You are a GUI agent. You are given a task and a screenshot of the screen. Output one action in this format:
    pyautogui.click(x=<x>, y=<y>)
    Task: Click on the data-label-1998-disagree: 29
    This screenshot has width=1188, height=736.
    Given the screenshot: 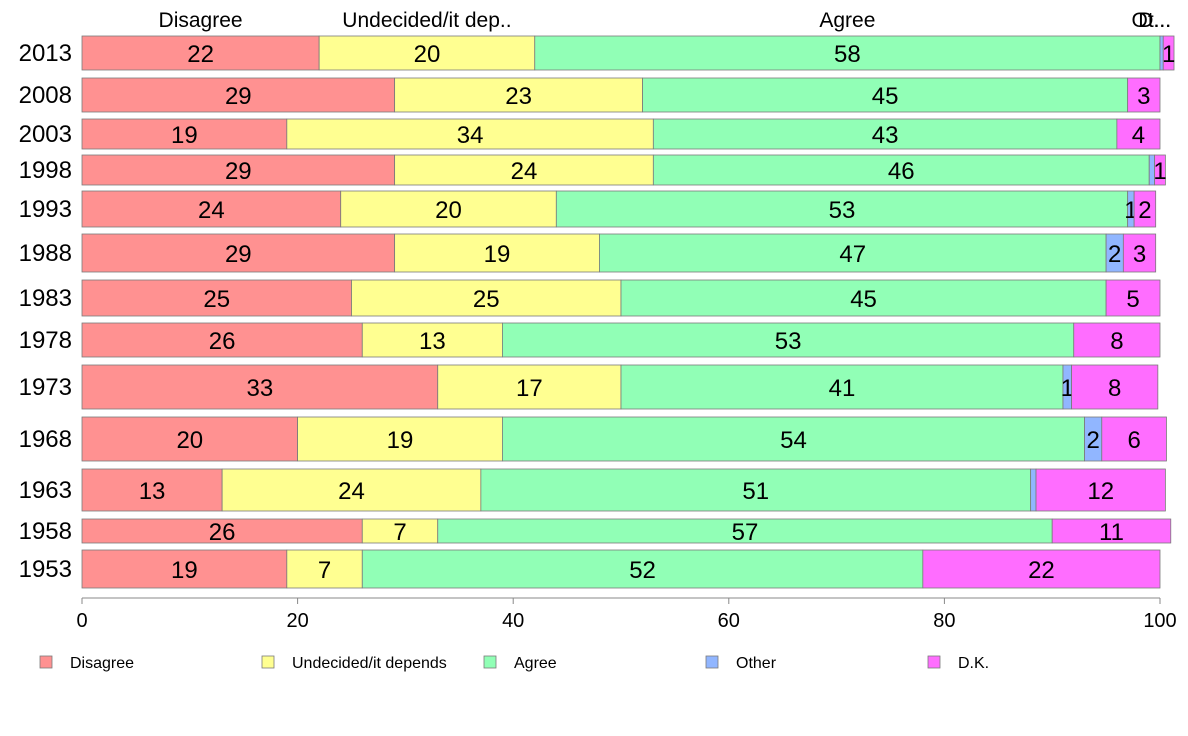 What is the action you would take?
    pyautogui.click(x=238, y=171)
    